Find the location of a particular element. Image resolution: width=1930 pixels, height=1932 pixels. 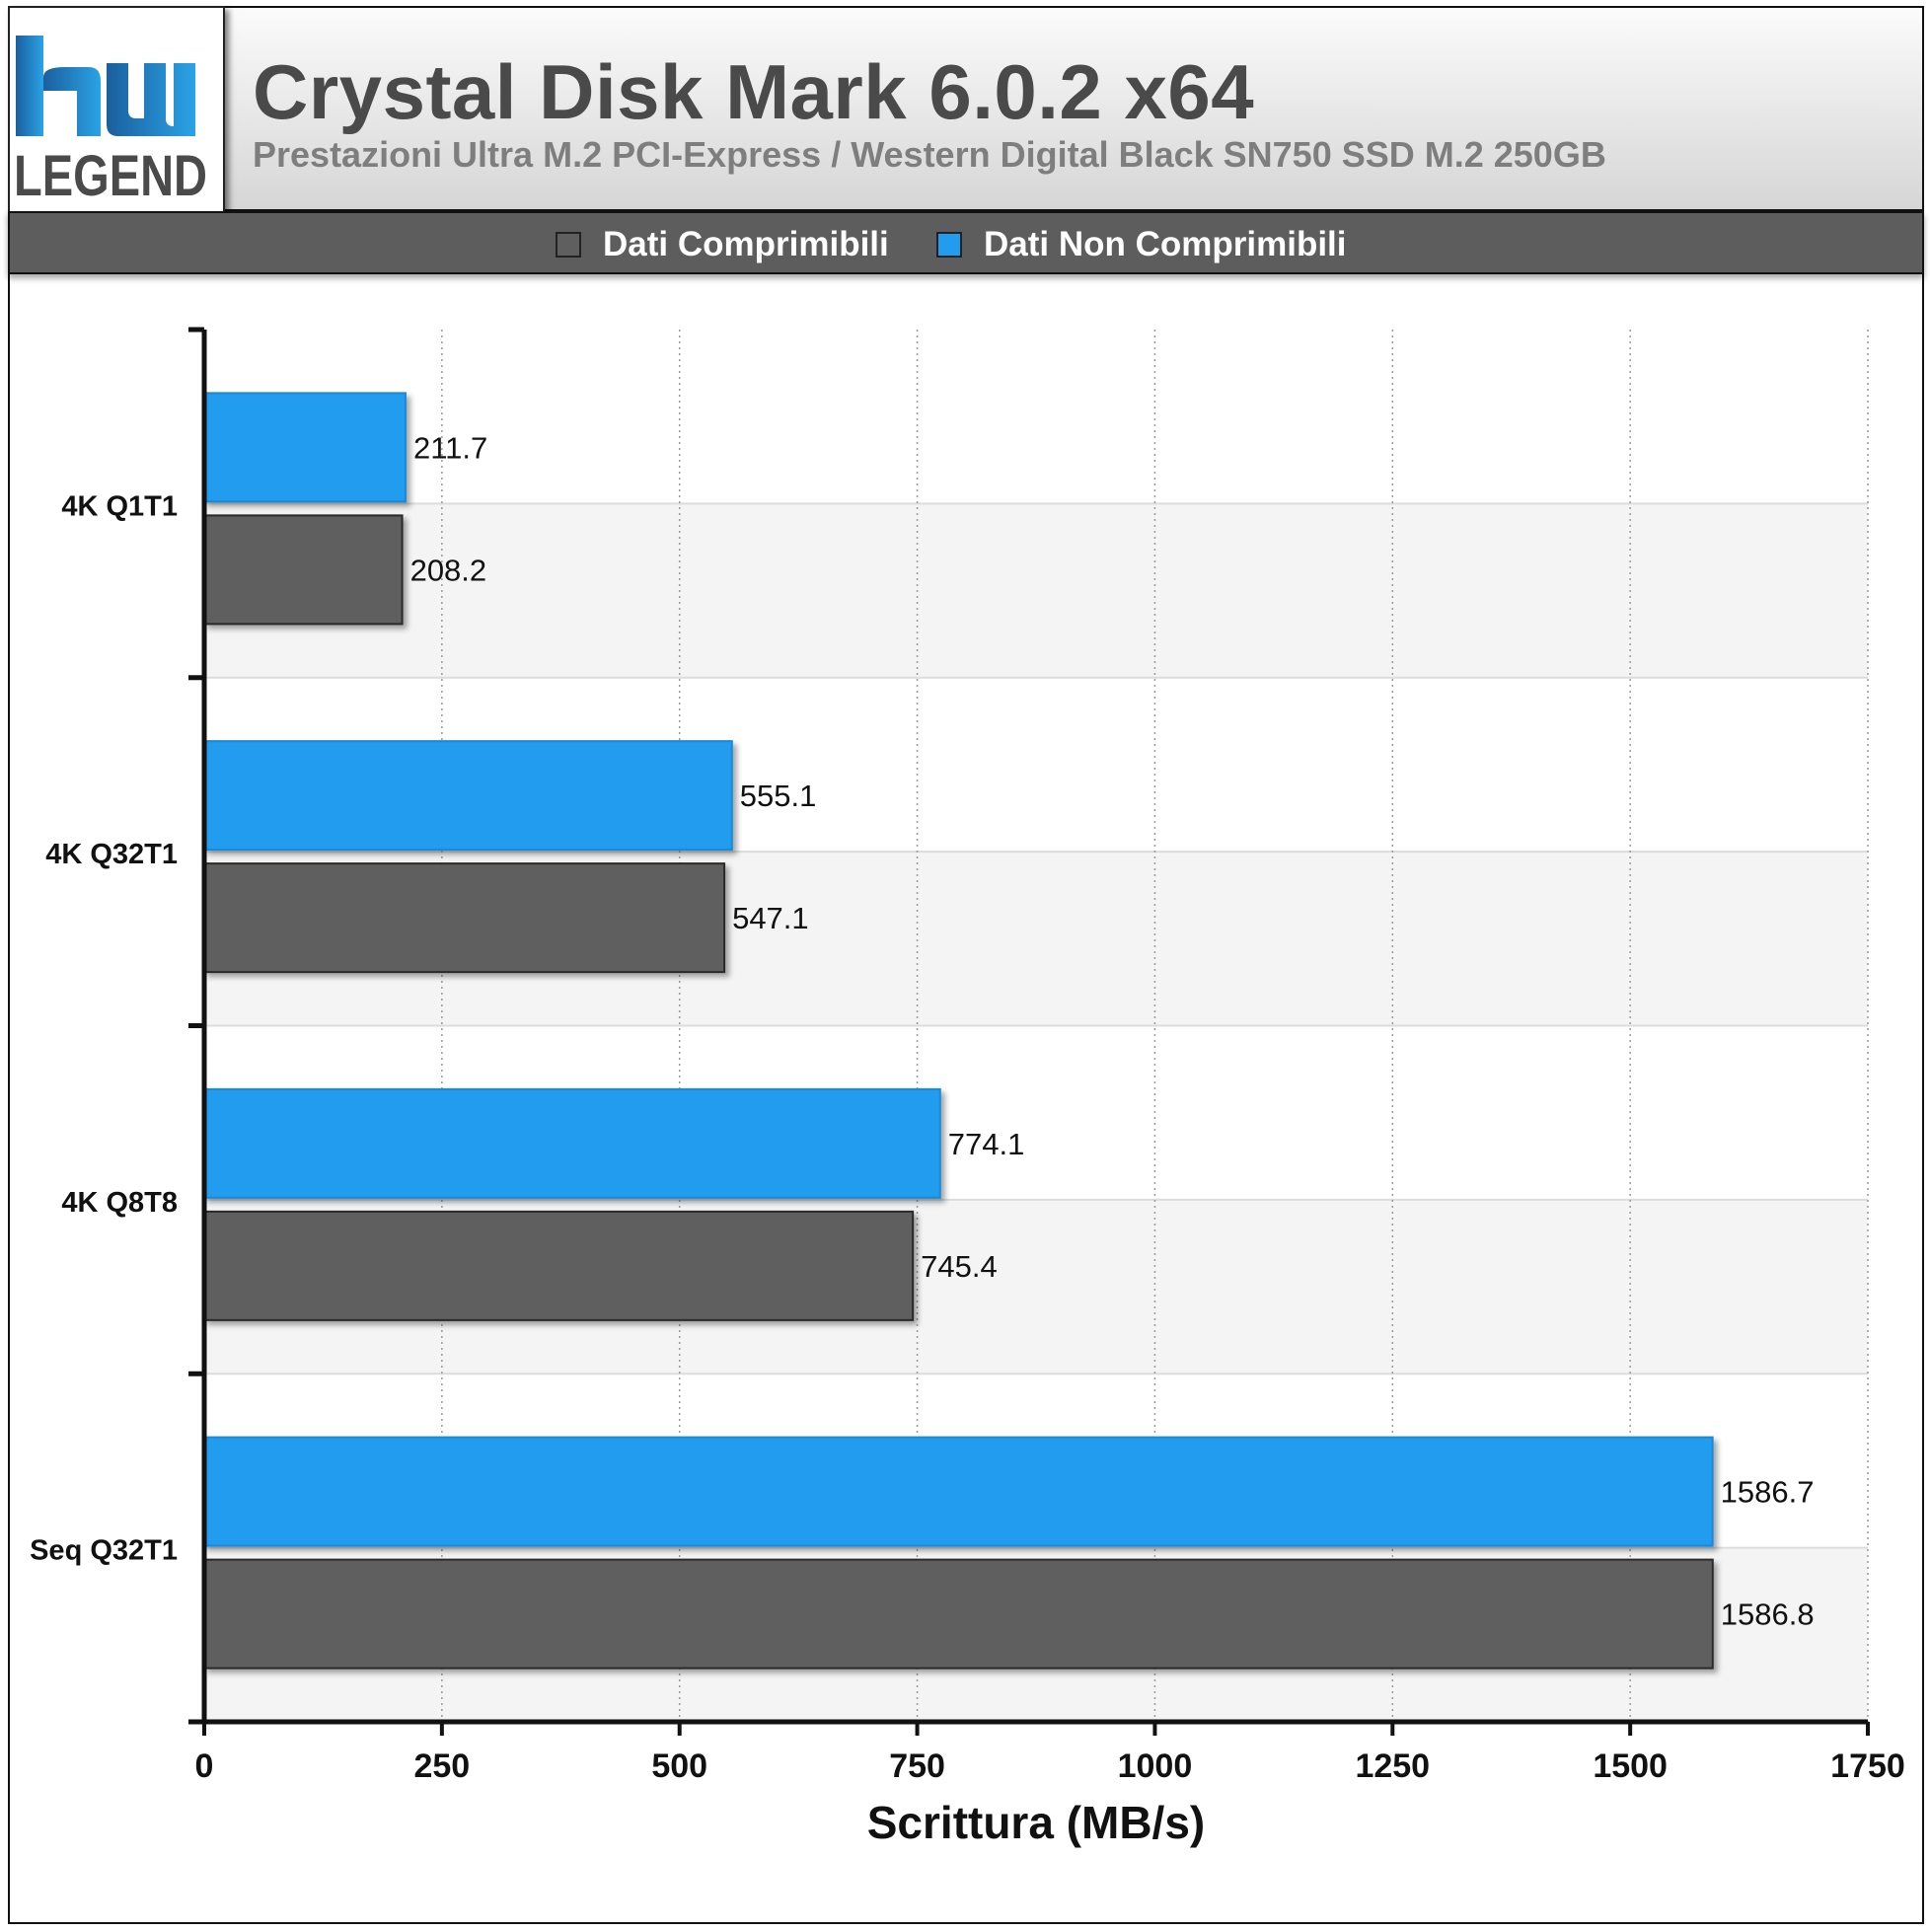

bar-value-label: 1586.8 is located at coordinates (1768, 1615).